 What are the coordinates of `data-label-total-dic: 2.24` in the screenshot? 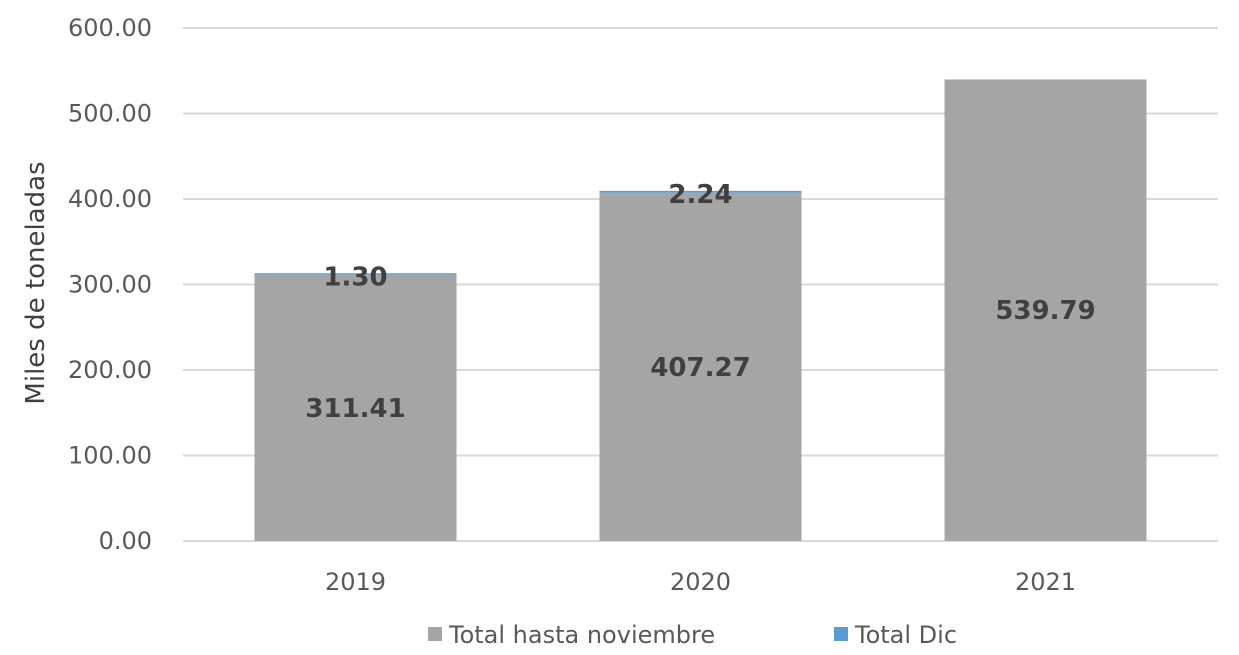 It's located at (700, 195).